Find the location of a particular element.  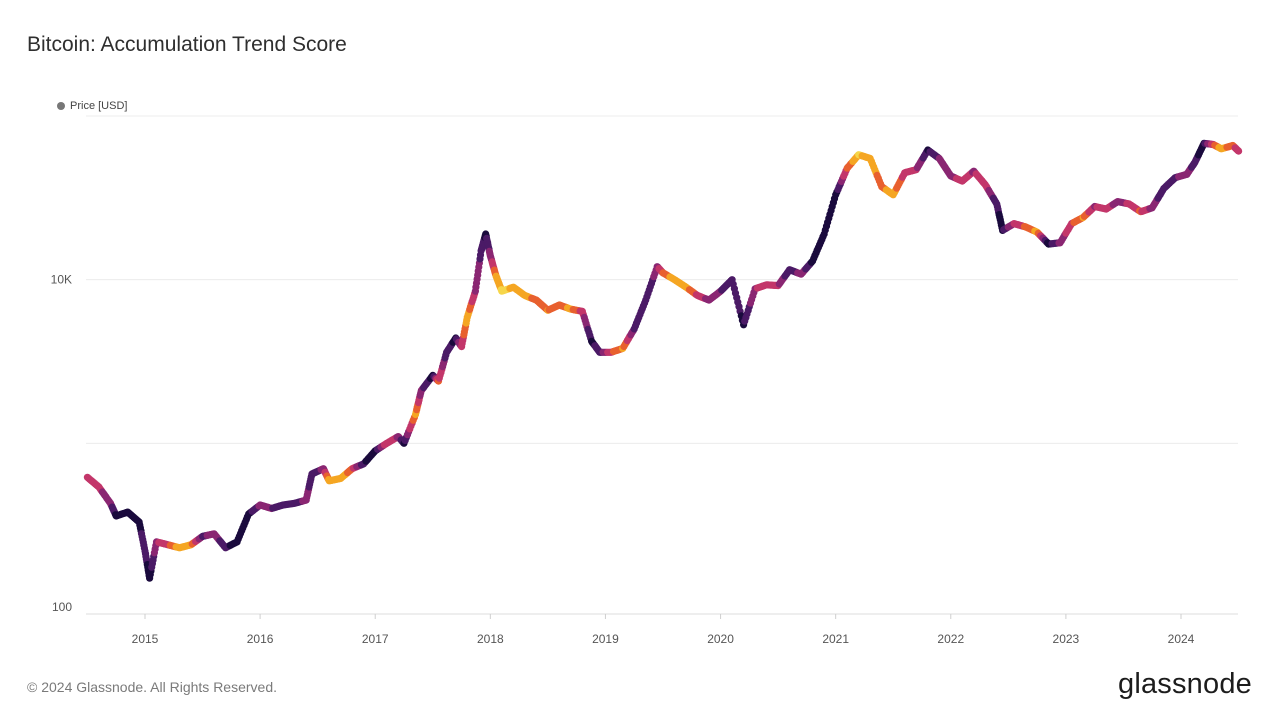

data-point is located at coordinates (1239, 151).